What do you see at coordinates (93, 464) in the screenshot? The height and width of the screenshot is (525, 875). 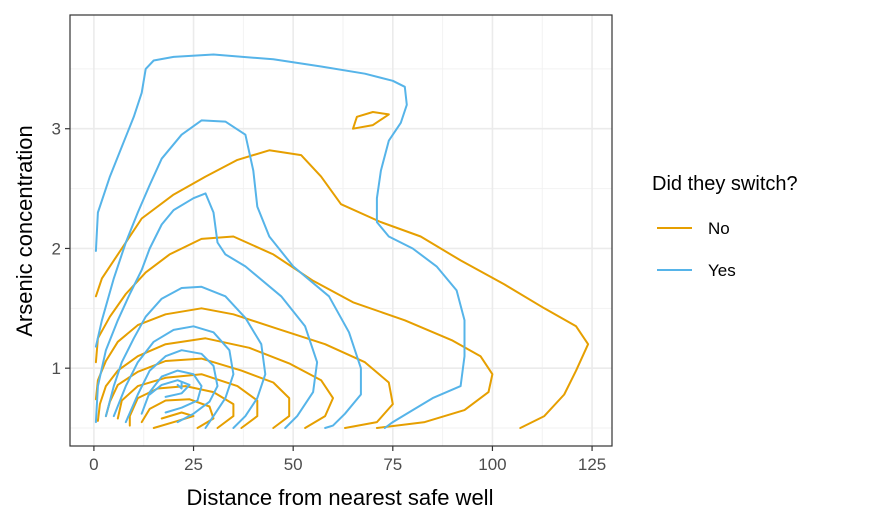 I see `x-tick-label: 0` at bounding box center [93, 464].